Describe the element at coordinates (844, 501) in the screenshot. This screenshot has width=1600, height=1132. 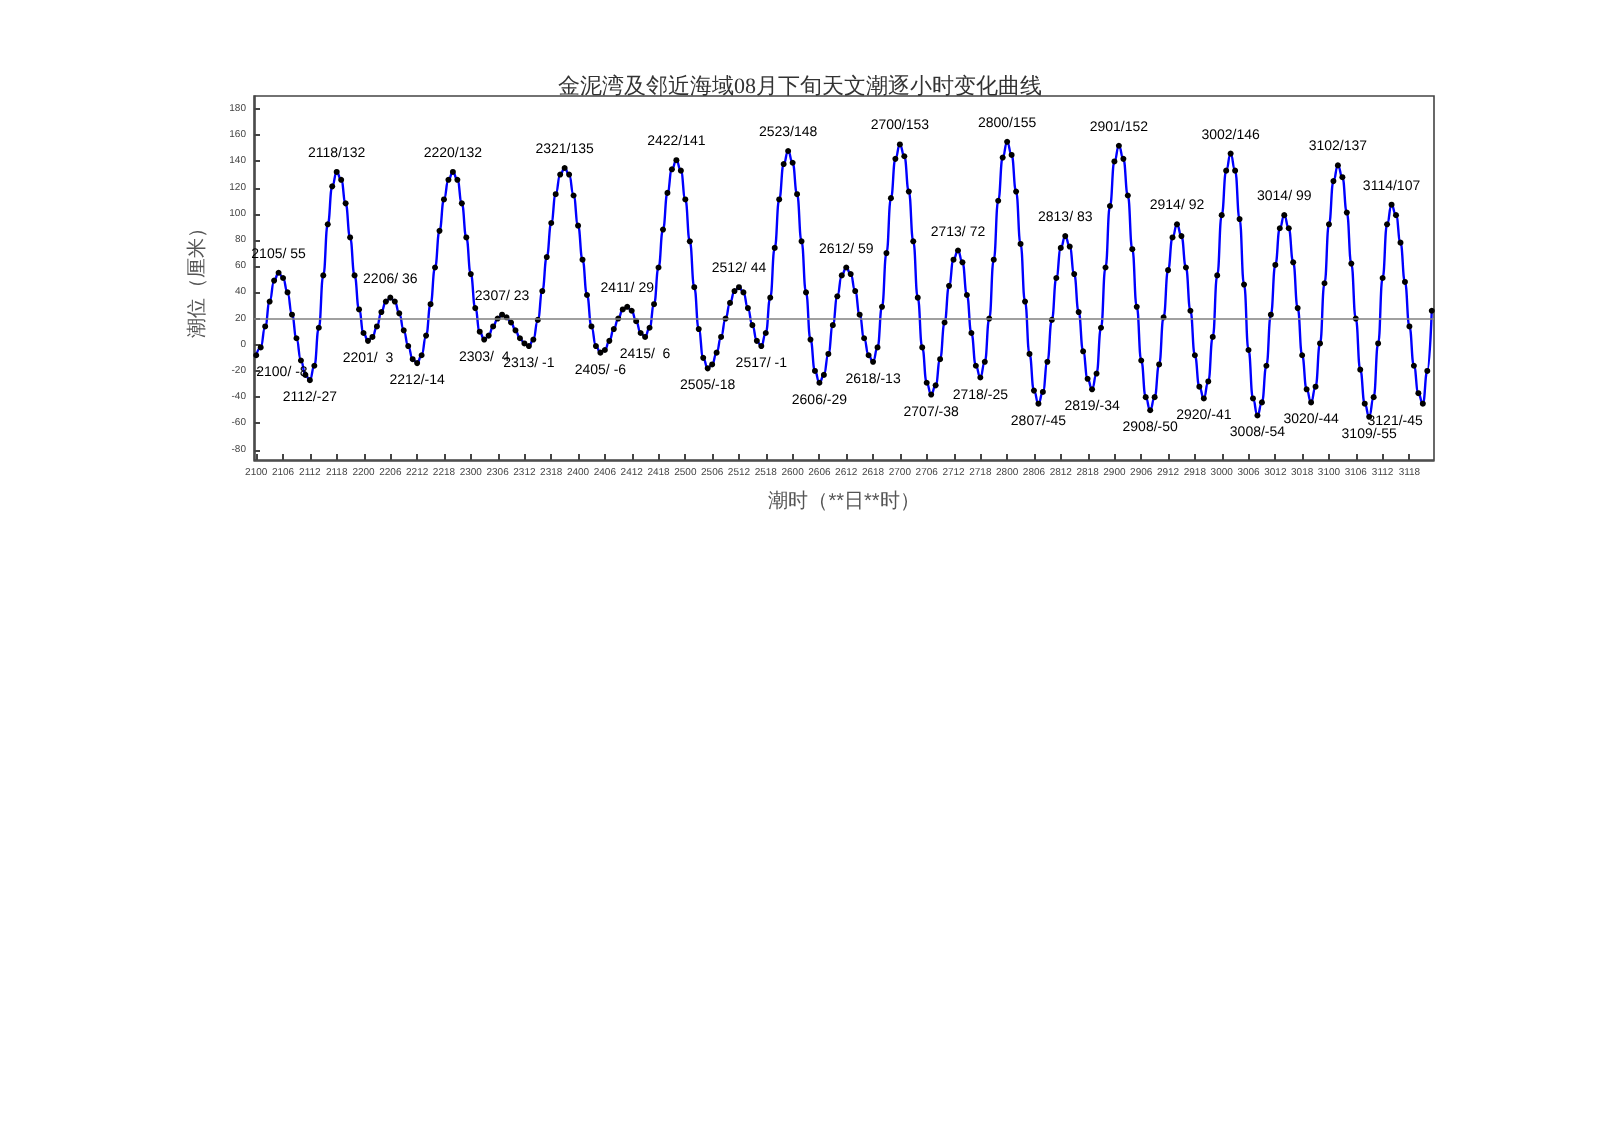
I see `x-axis-title: 潮时（**日**时）` at that location.